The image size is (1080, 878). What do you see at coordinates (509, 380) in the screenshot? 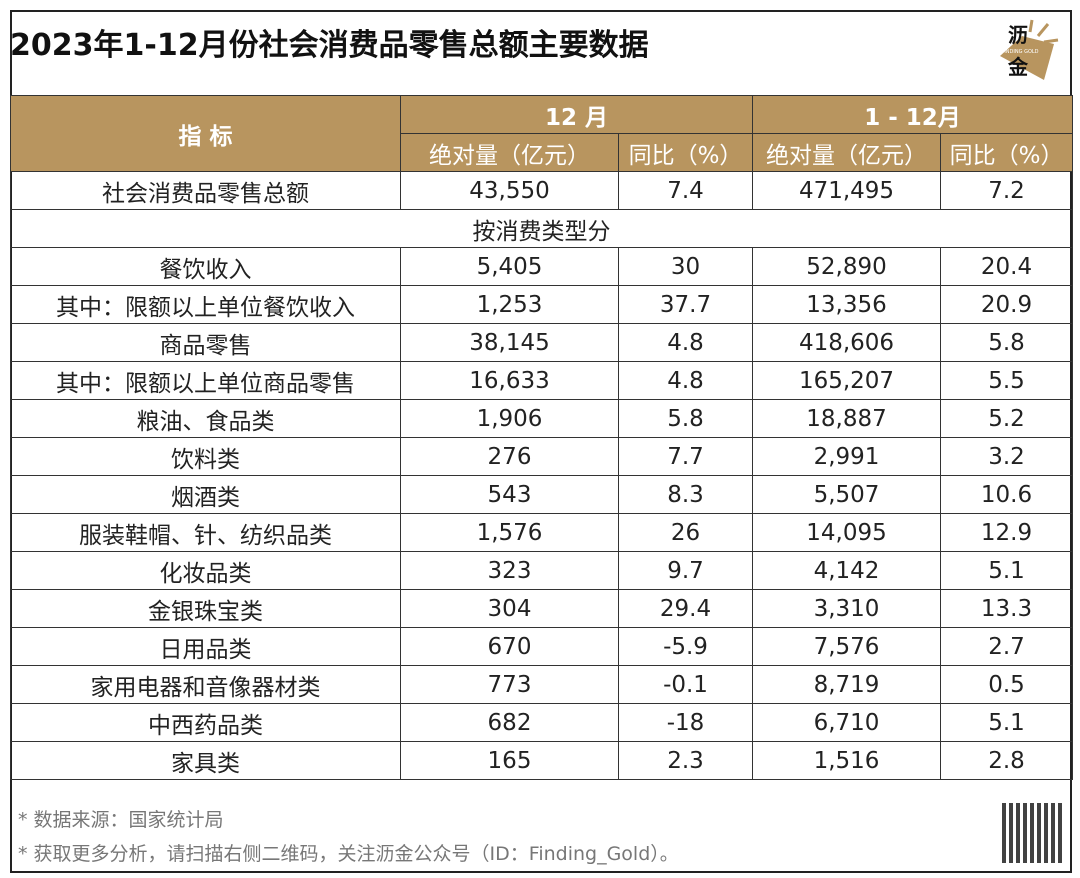
I see `cell: 16,633` at bounding box center [509, 380].